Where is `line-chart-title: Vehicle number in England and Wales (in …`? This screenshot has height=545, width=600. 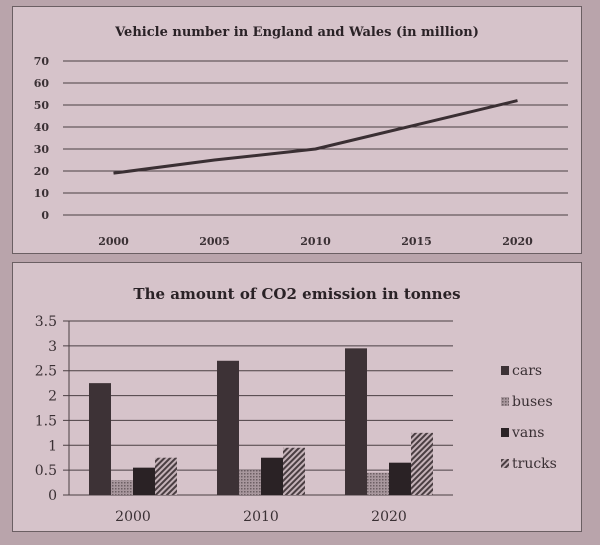
line-chart-title: Vehicle number in England and Wales (in … is located at coordinates (297, 32).